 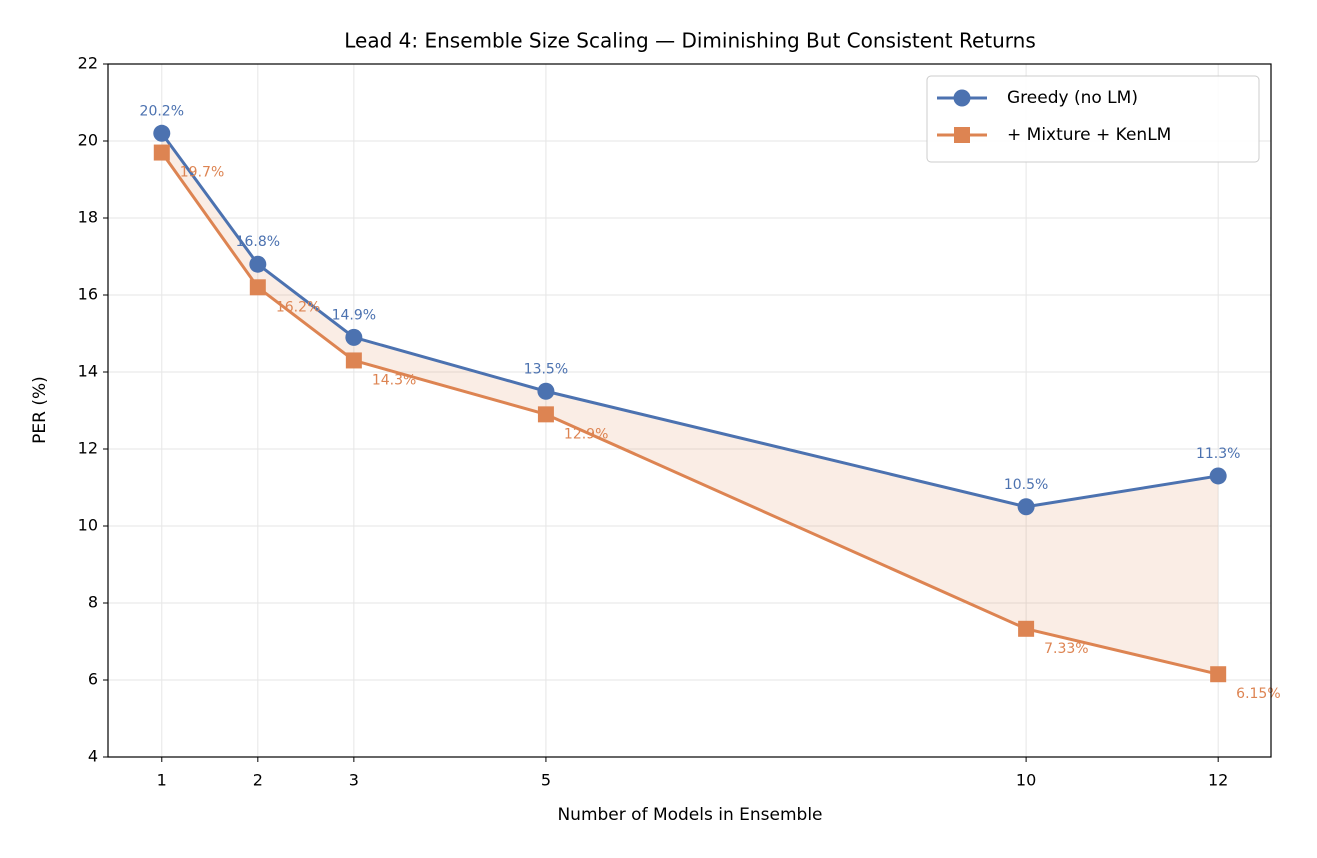 I want to click on data-label: 12.9%, so click(x=586, y=434).